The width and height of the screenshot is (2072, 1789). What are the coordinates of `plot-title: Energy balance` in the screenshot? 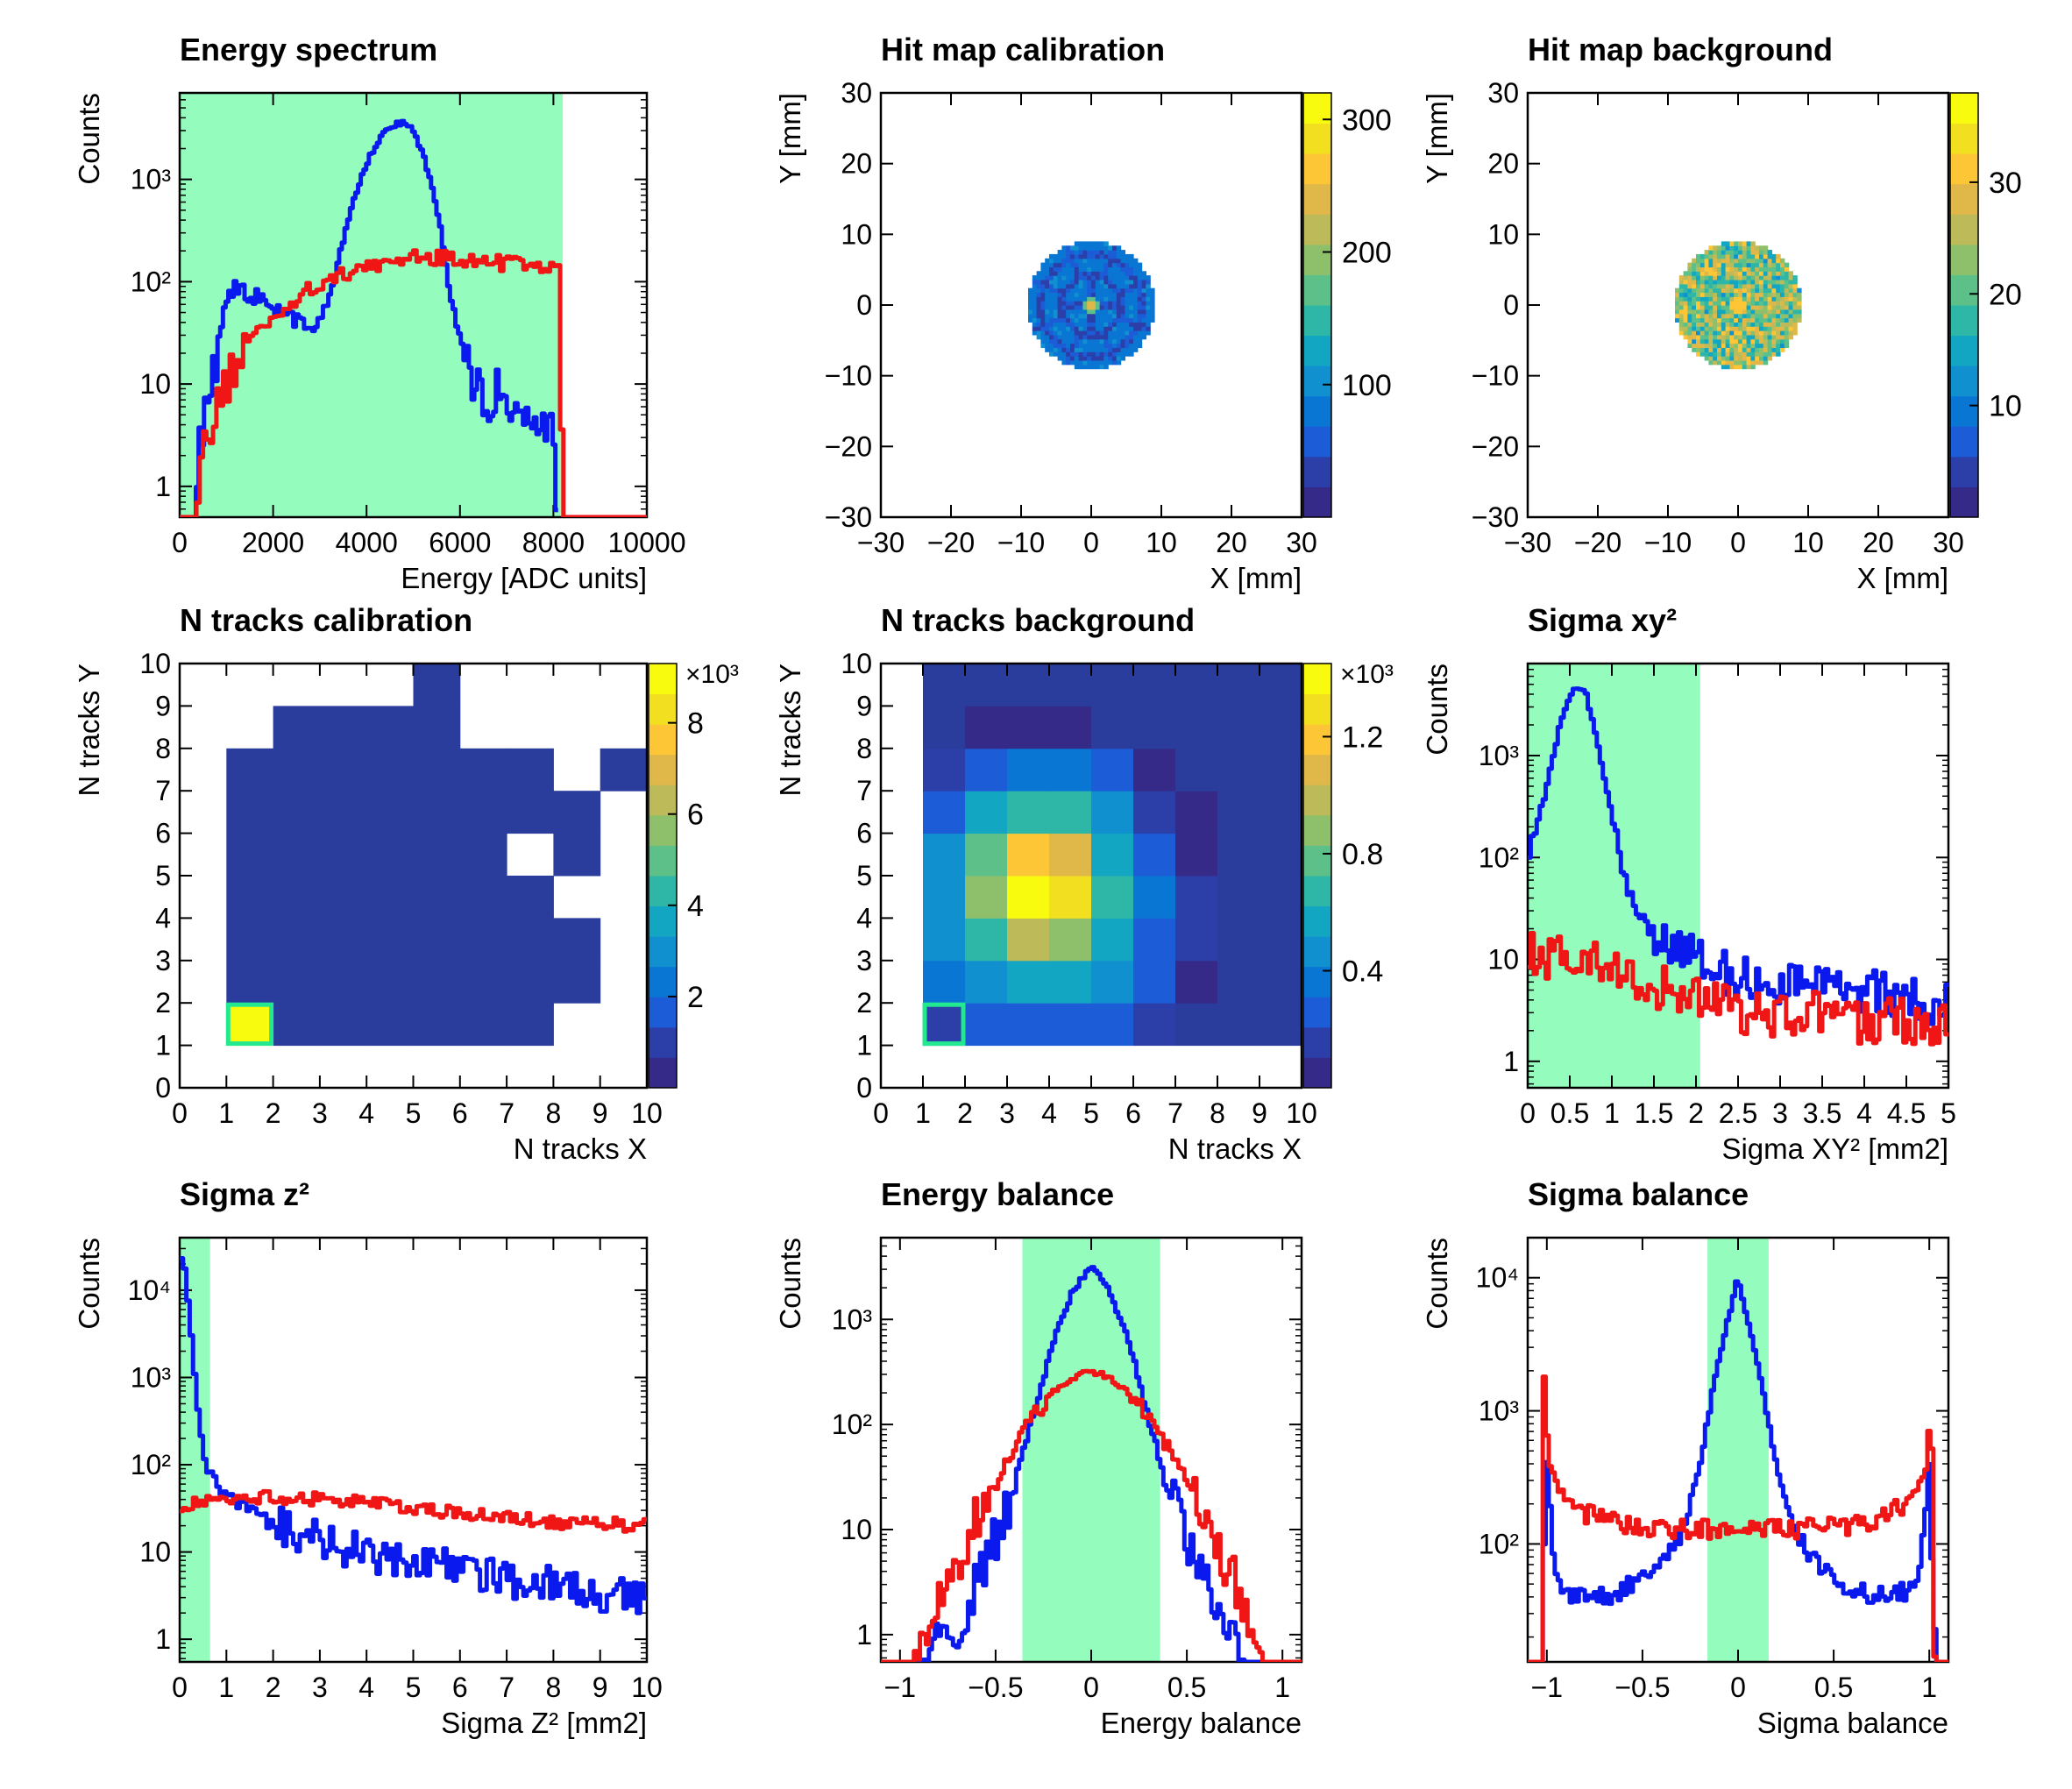 It's located at (997, 1194).